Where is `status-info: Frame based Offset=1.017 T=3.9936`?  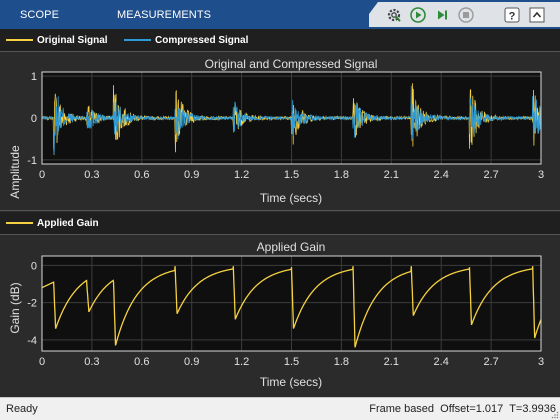 status-info: Frame based Offset=1.017 T=3.9936 is located at coordinates (462, 409).